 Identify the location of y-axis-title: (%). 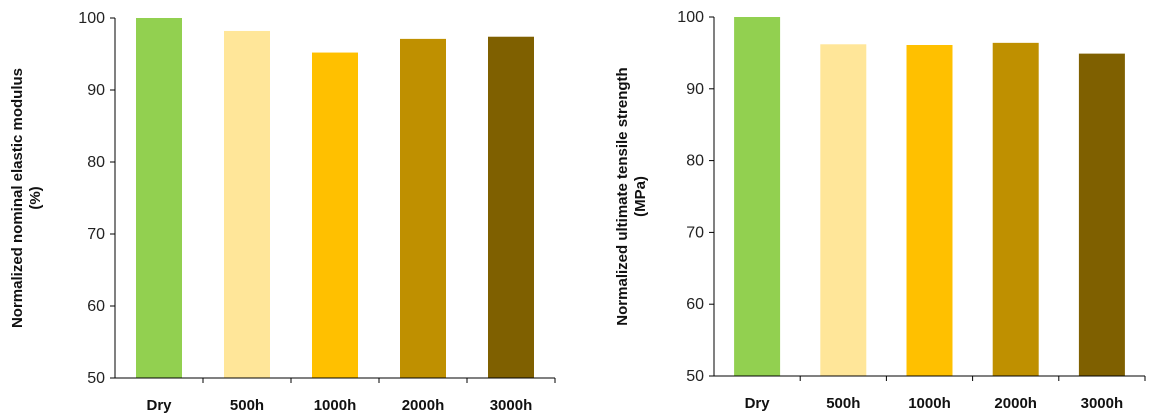
(35, 197).